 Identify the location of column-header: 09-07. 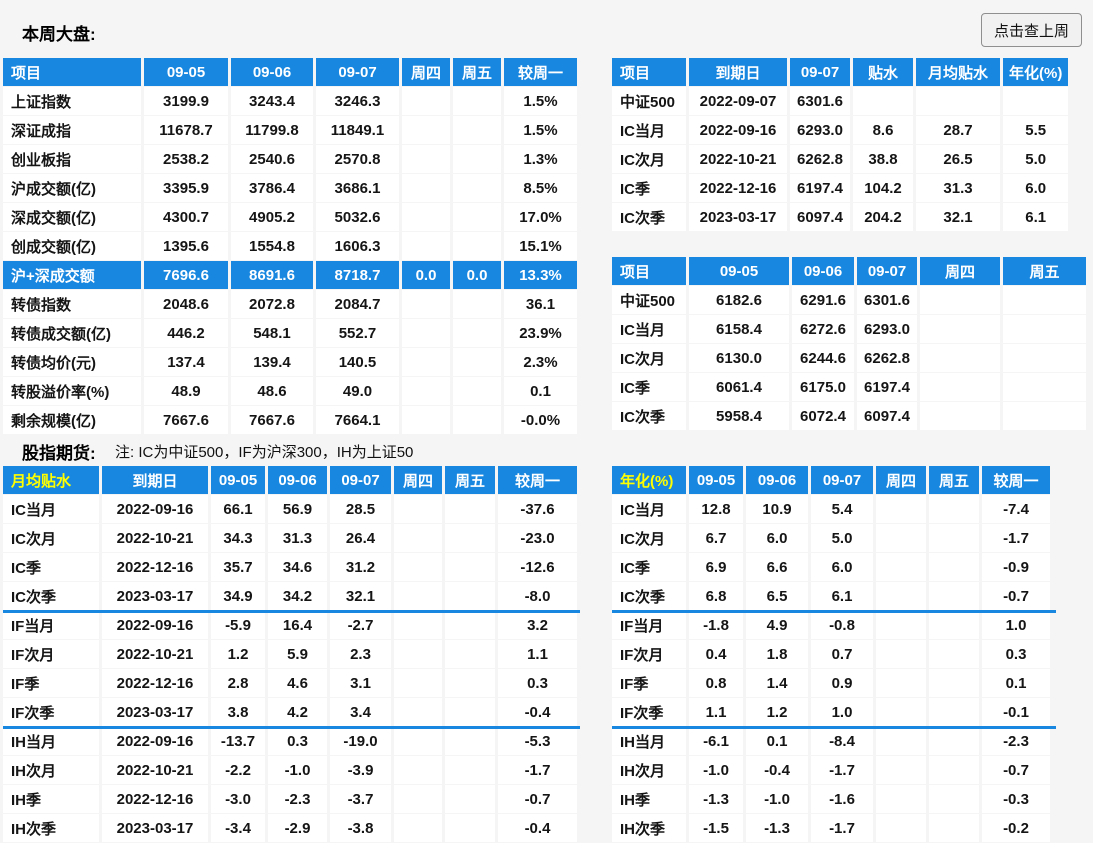
(357, 72).